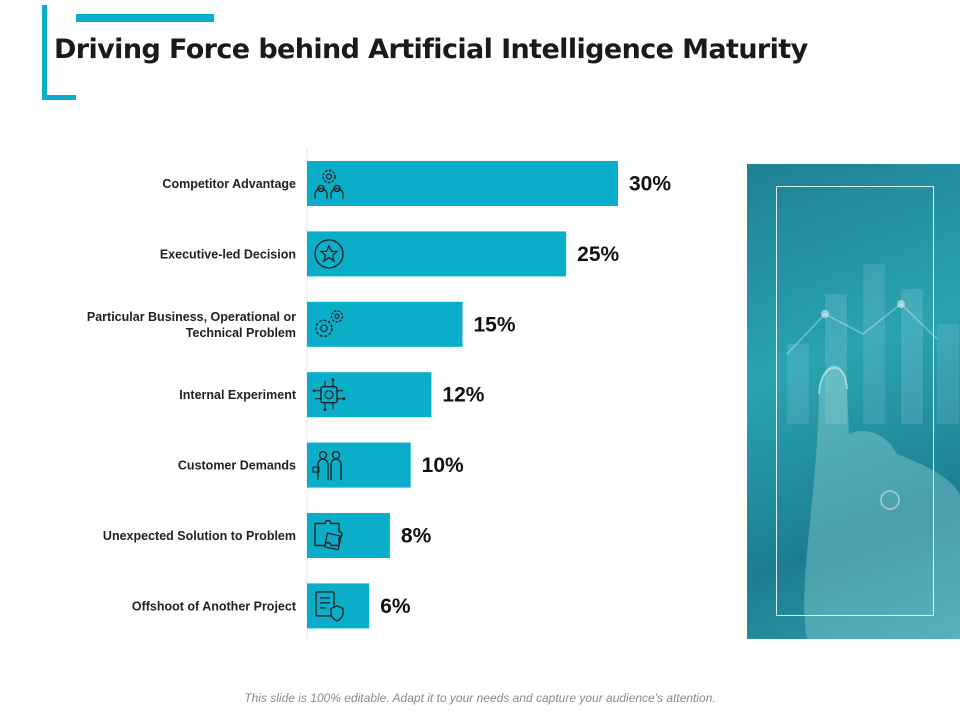 Image resolution: width=960 pixels, height=720 pixels. I want to click on category-label: Internal Experiment, so click(238, 395).